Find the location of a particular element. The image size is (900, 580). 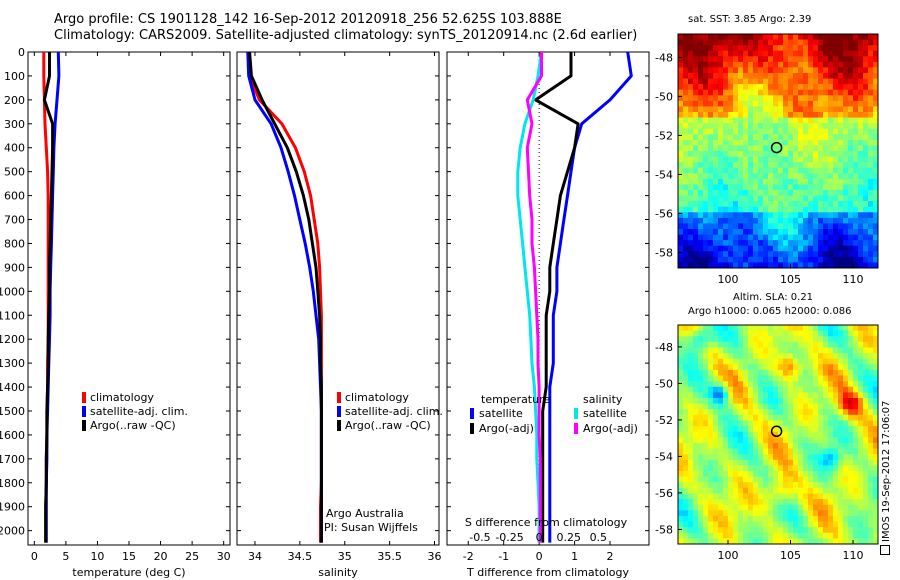

temperature-legend-swatch is located at coordinates (84, 411).